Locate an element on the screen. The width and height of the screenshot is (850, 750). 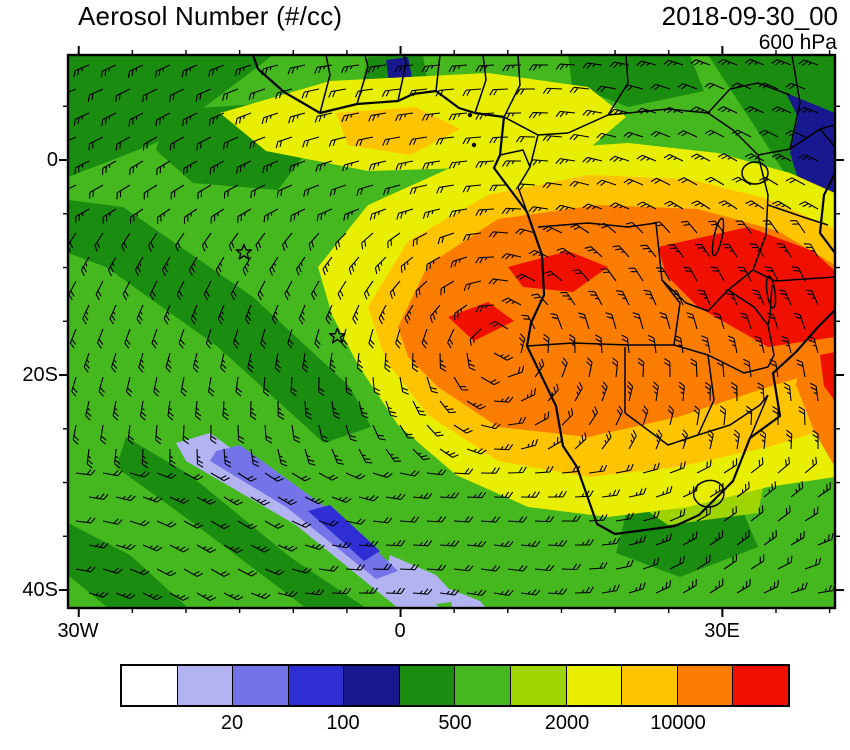
plot-title: Aerosol Number (#/cc) is located at coordinates (210, 16).